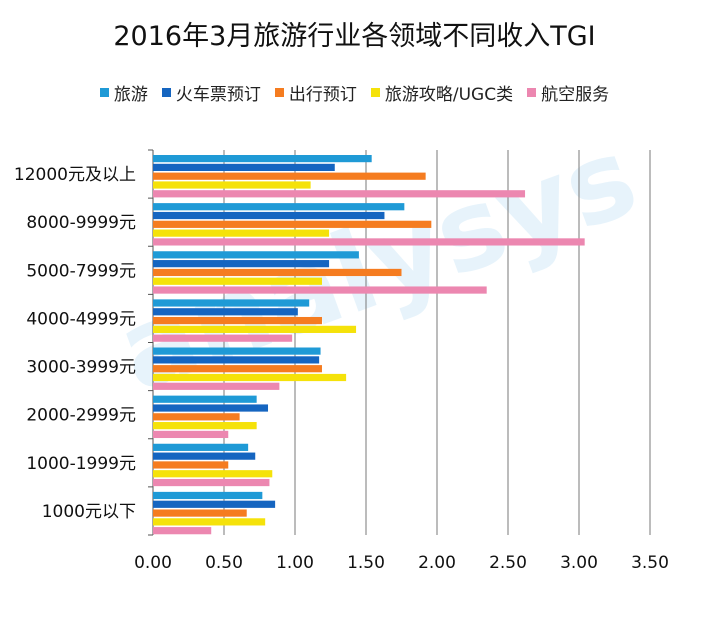 This screenshot has width=709, height=627. What do you see at coordinates (75, 175) in the screenshot?
I see `y-tick-label: 12000元及以上` at bounding box center [75, 175].